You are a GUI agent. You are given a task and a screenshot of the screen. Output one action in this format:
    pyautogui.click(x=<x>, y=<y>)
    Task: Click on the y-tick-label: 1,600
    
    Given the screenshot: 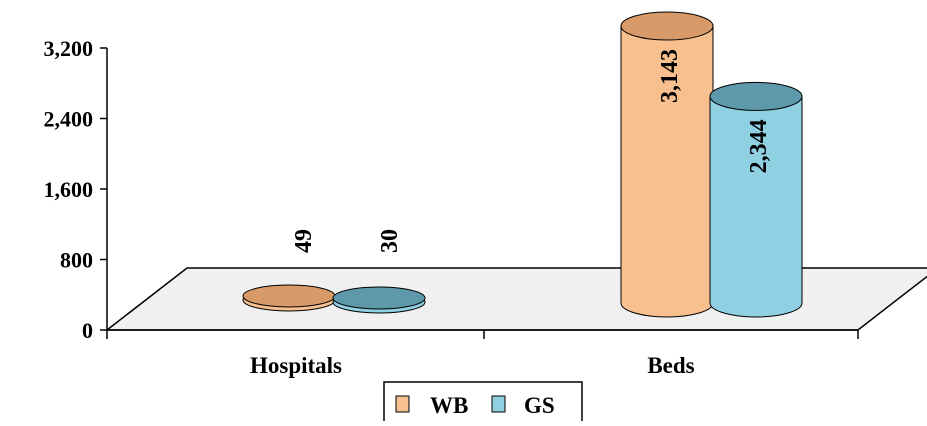 What is the action you would take?
    pyautogui.click(x=69, y=189)
    